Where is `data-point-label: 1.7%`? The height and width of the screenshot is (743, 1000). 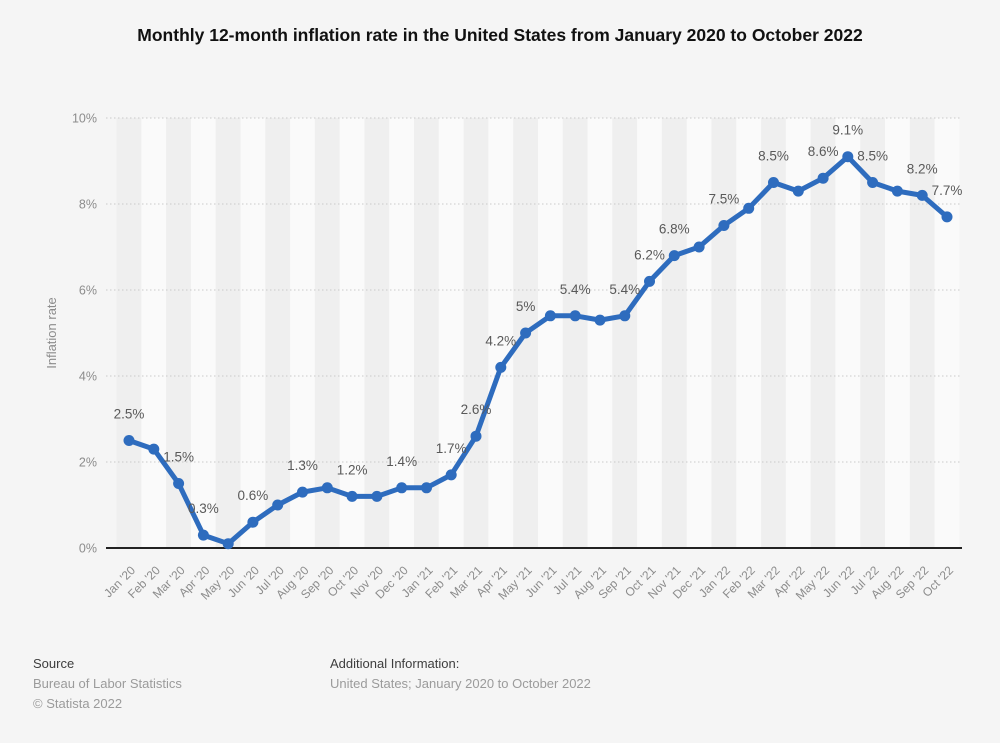 data-point-label: 1.7% is located at coordinates (451, 448).